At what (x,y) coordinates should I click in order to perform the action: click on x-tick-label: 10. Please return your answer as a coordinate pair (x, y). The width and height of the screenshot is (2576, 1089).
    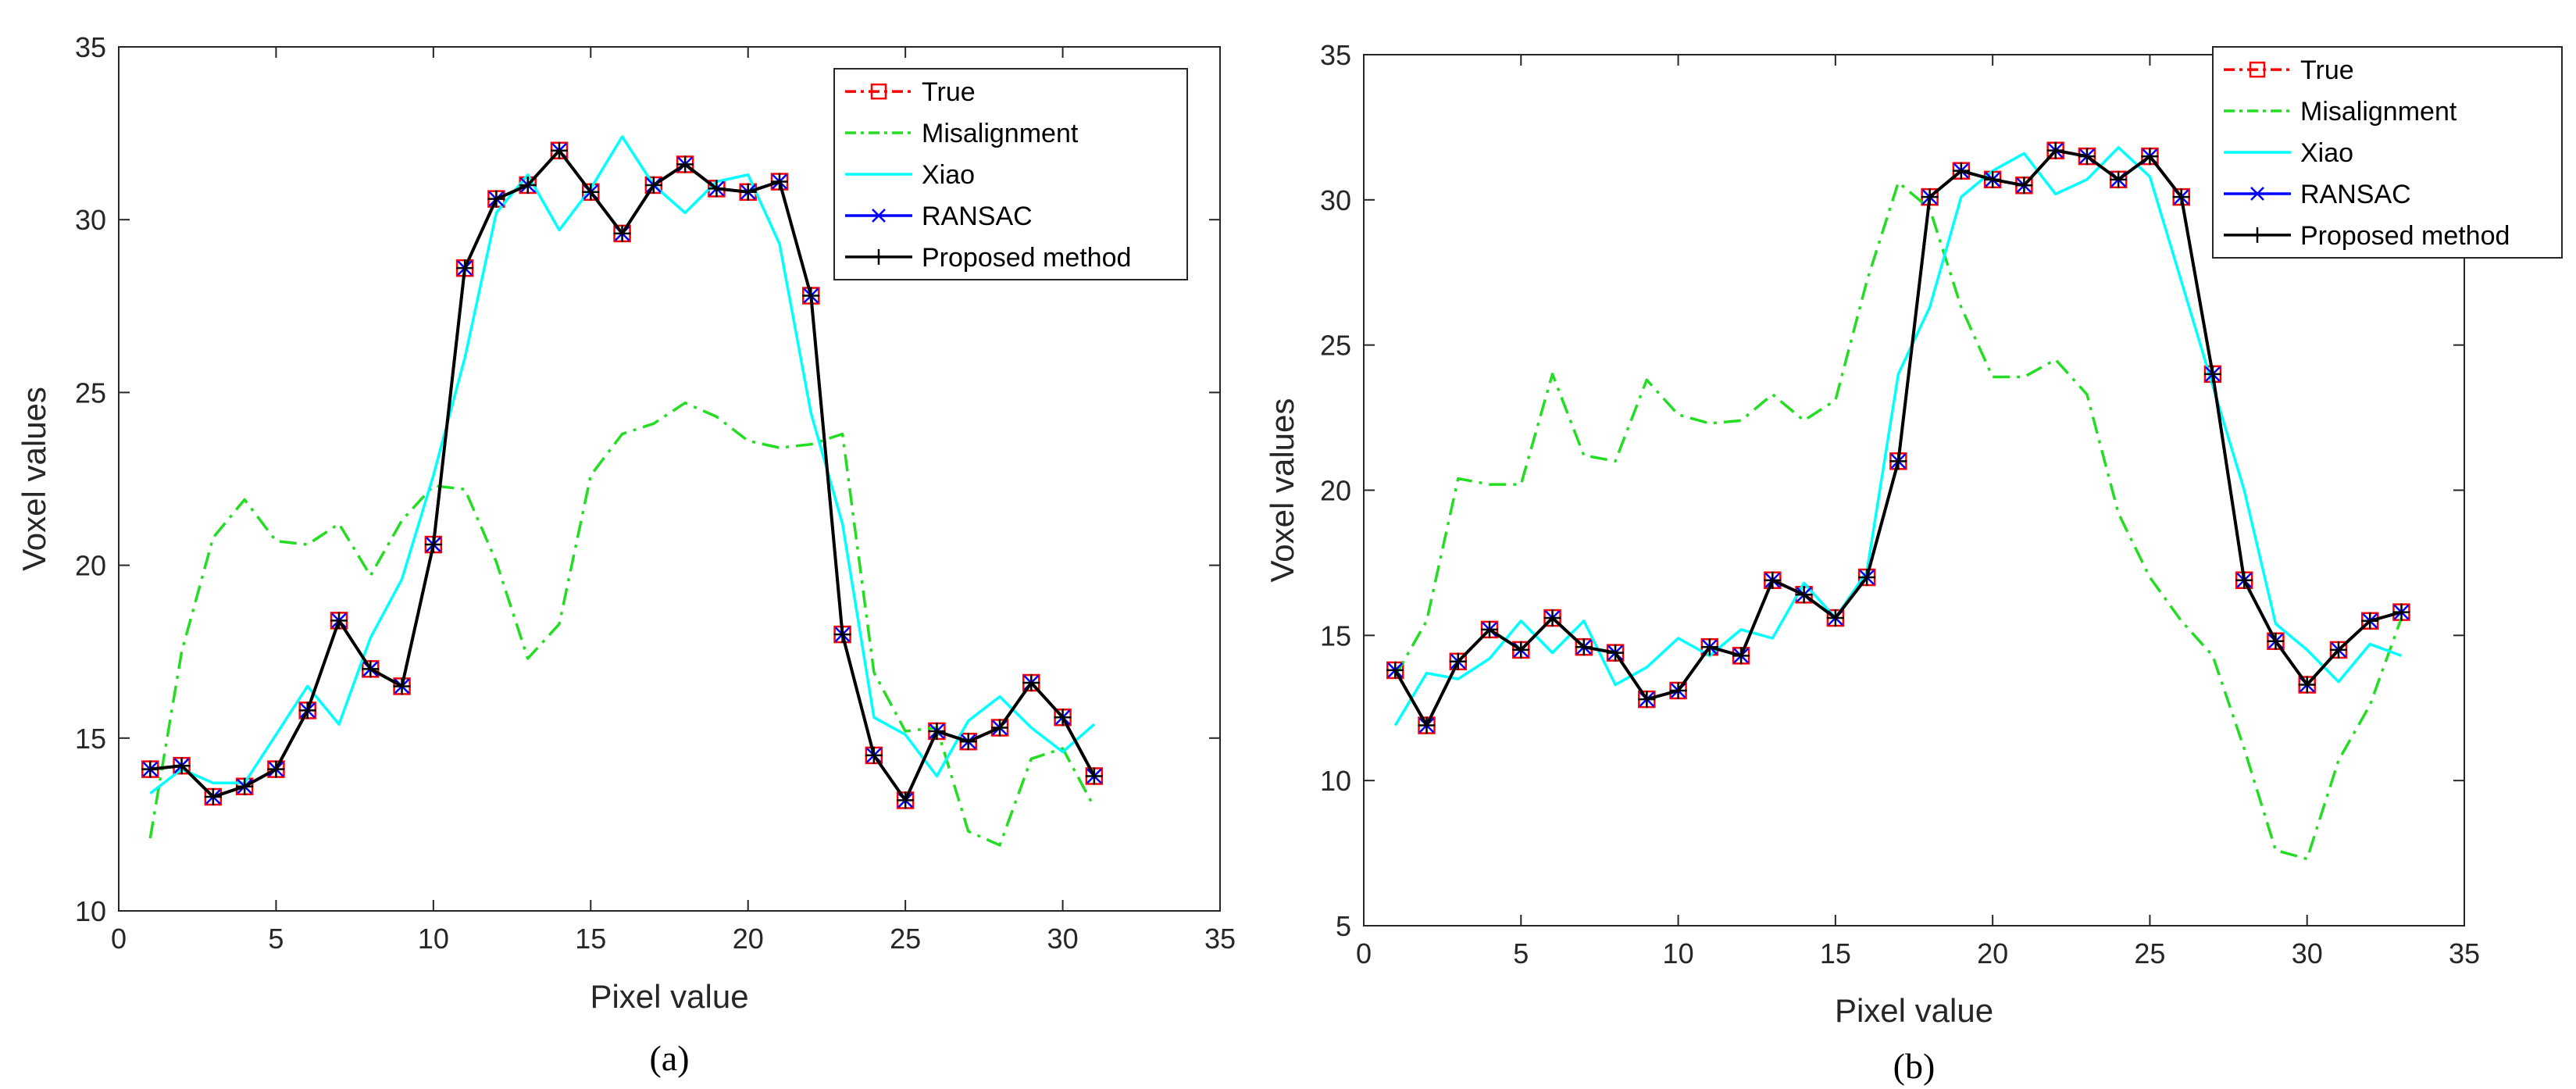
    Looking at the image, I should click on (433, 939).